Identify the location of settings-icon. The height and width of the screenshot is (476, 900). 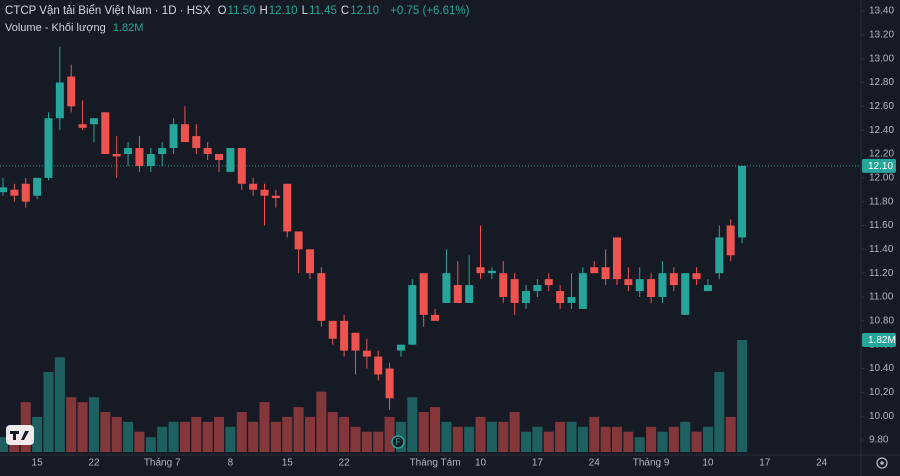
(882, 463).